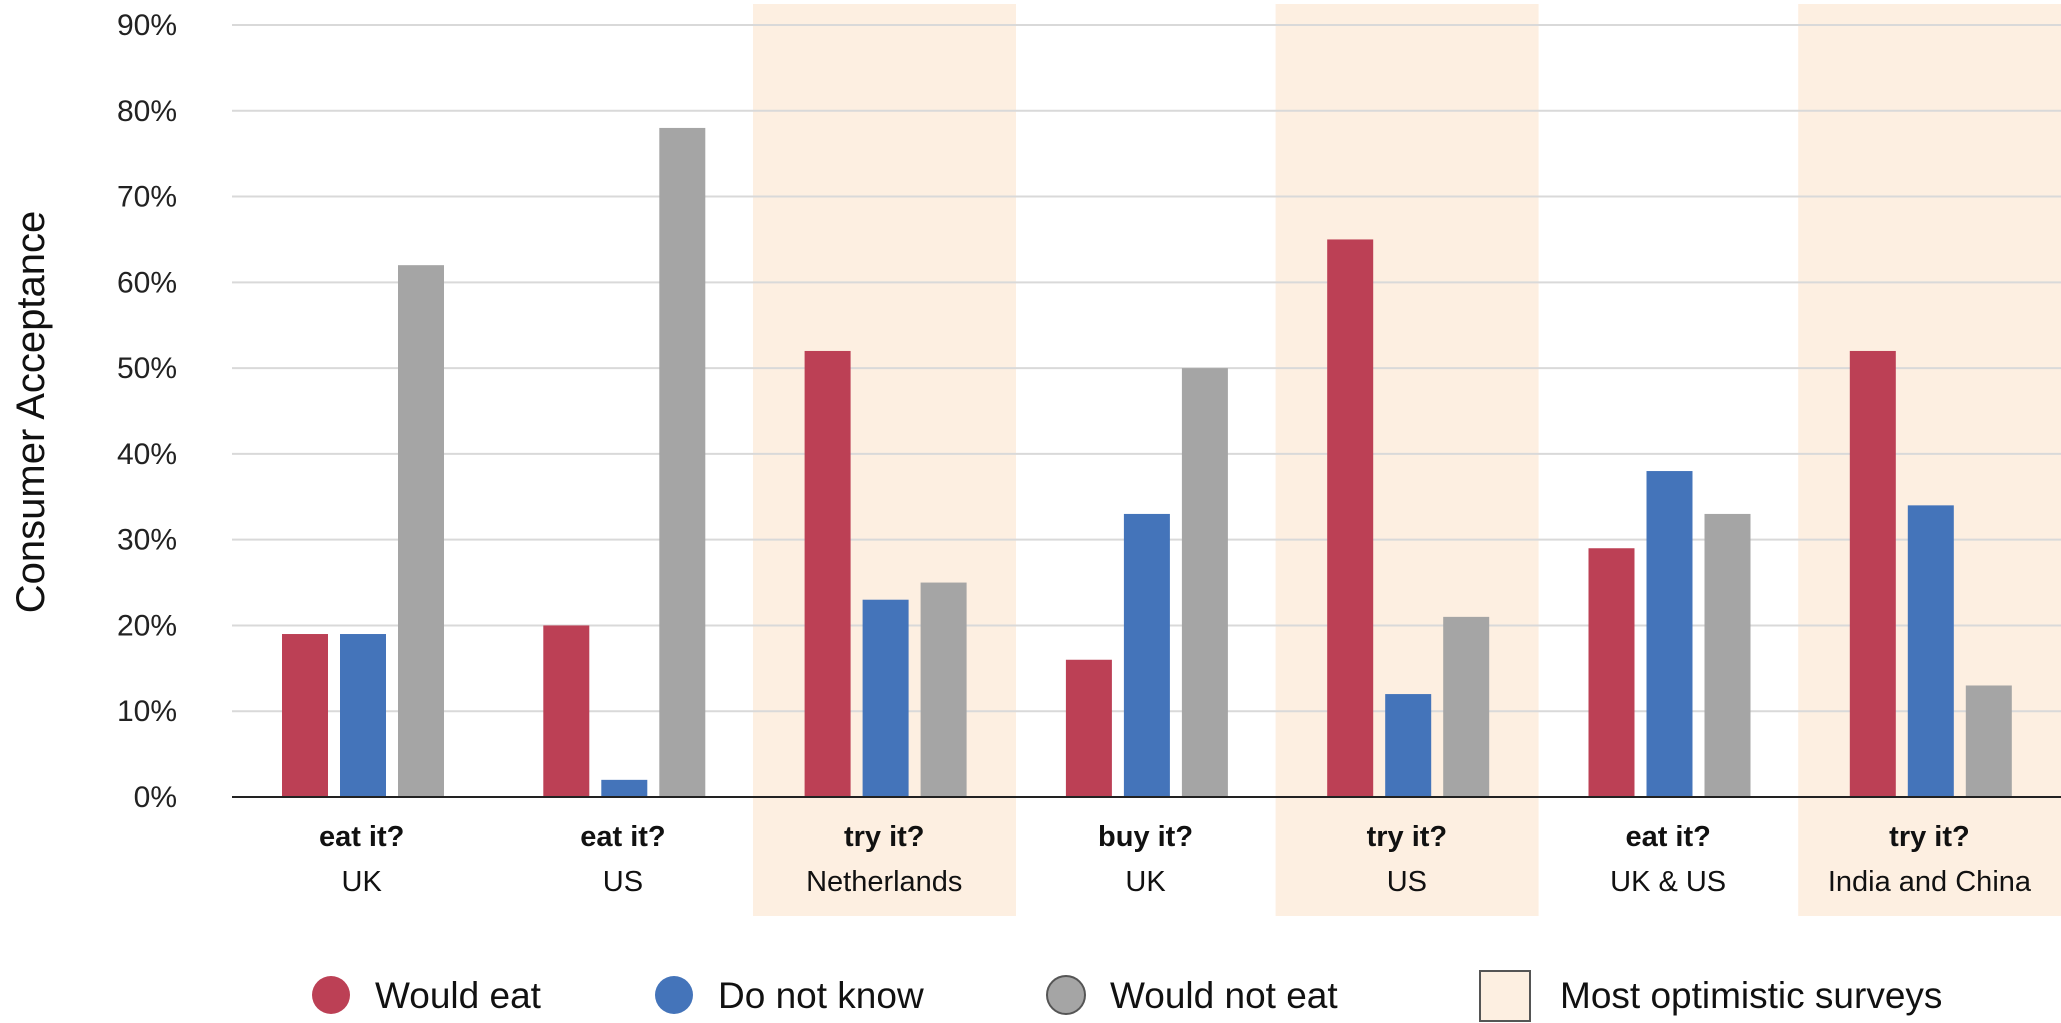 The image size is (2061, 1023). What do you see at coordinates (147, 197) in the screenshot?
I see `y-tick-label: 70%` at bounding box center [147, 197].